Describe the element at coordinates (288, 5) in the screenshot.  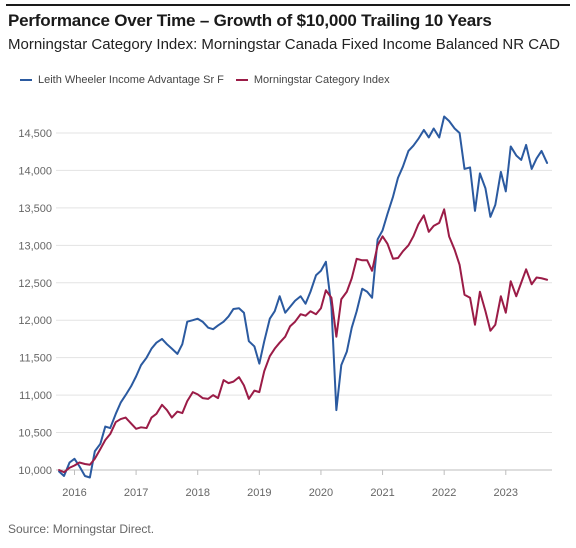
I see `title-rule` at that location.